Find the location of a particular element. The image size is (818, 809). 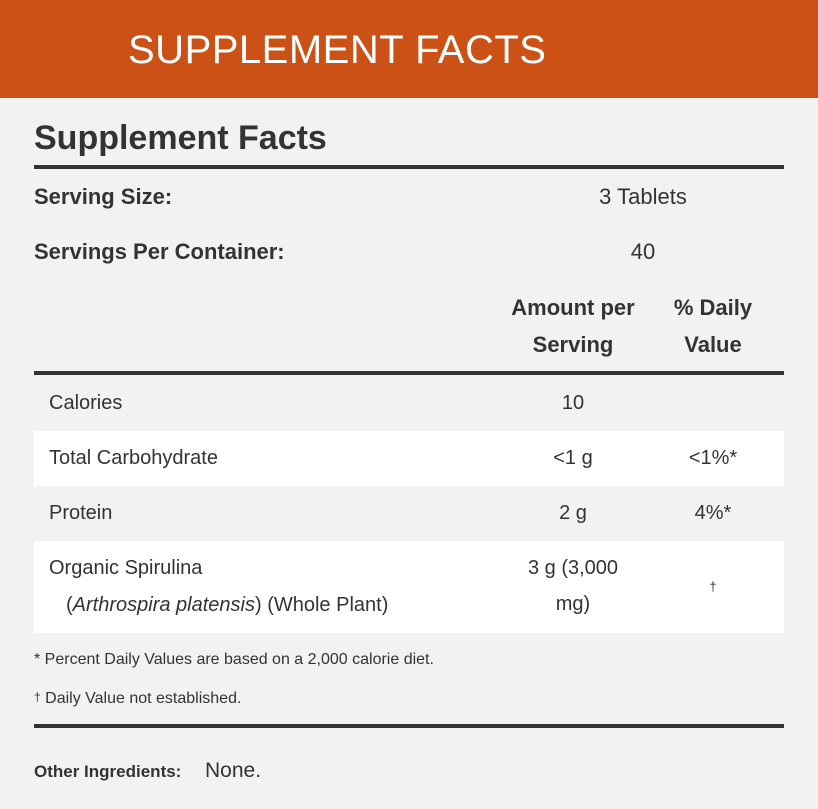

table-row: Calories 10 is located at coordinates (409, 403).